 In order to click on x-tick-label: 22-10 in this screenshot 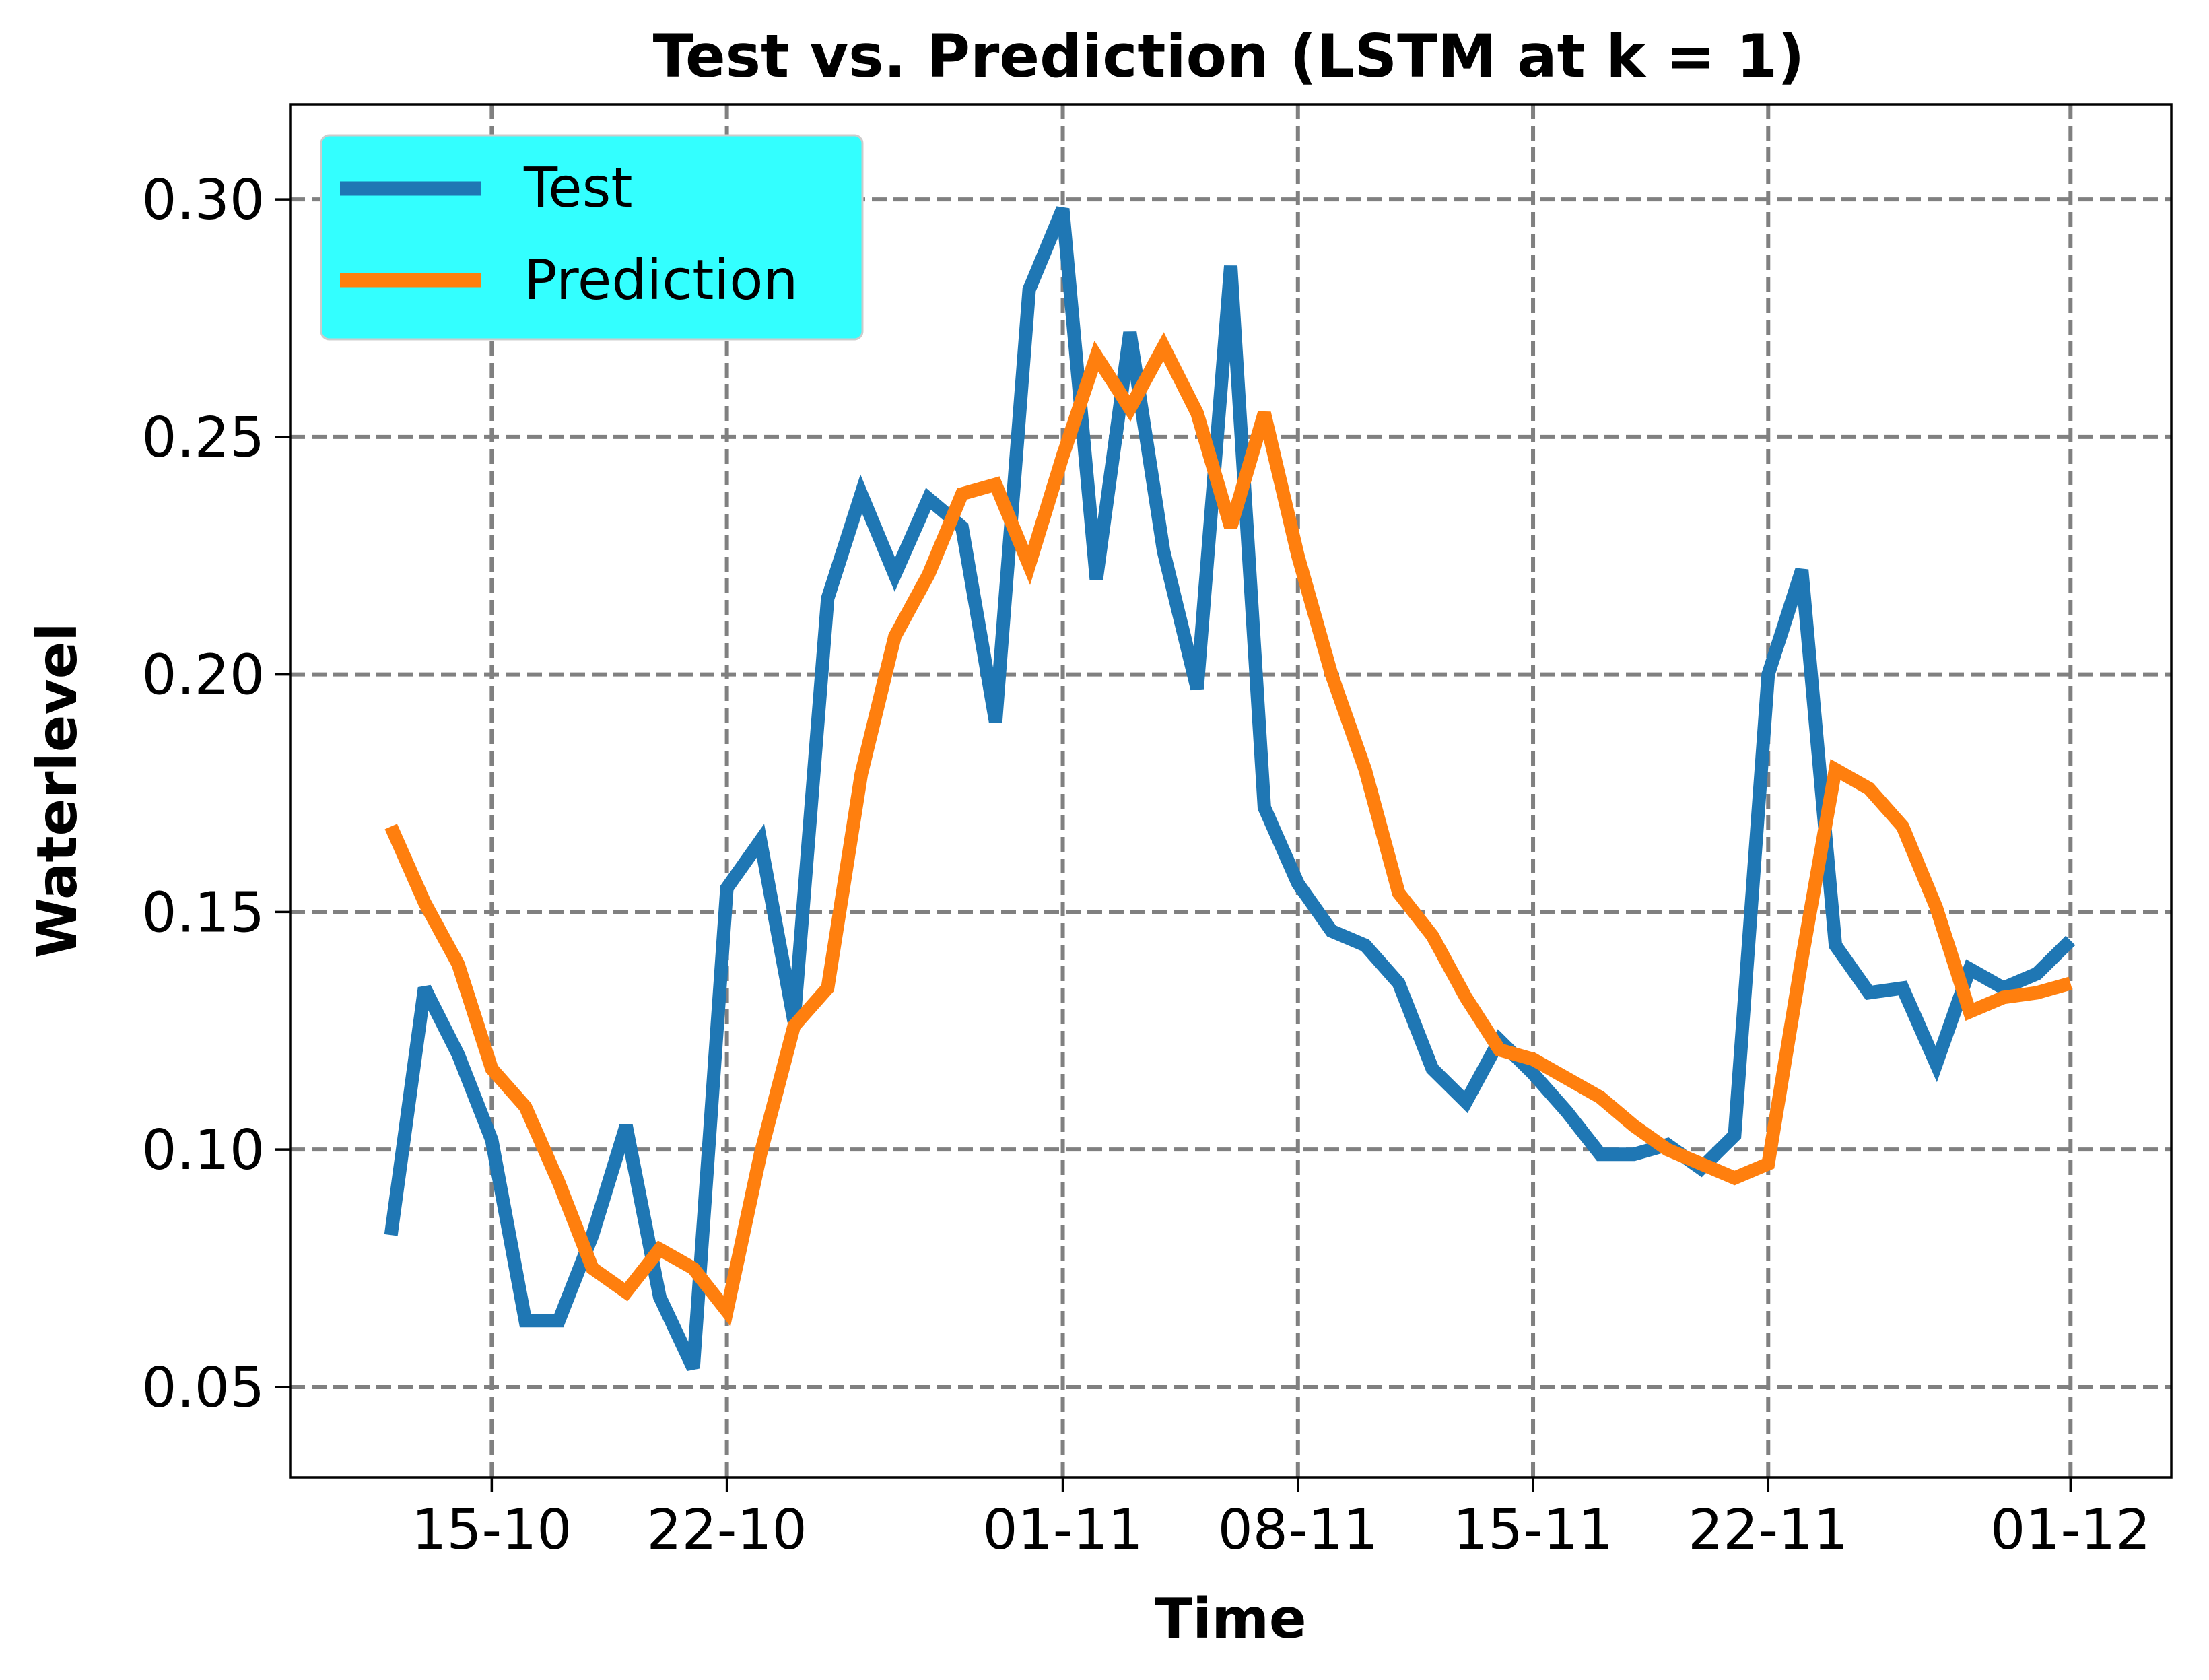, I will do `click(726, 1530)`.